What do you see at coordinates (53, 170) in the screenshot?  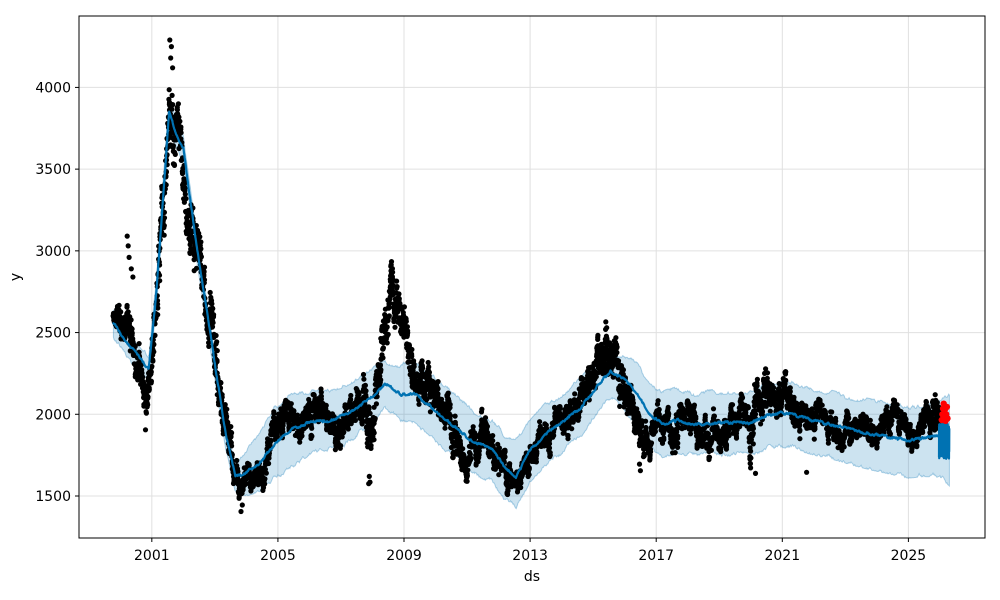 I see `y-tick-label: 3500` at bounding box center [53, 170].